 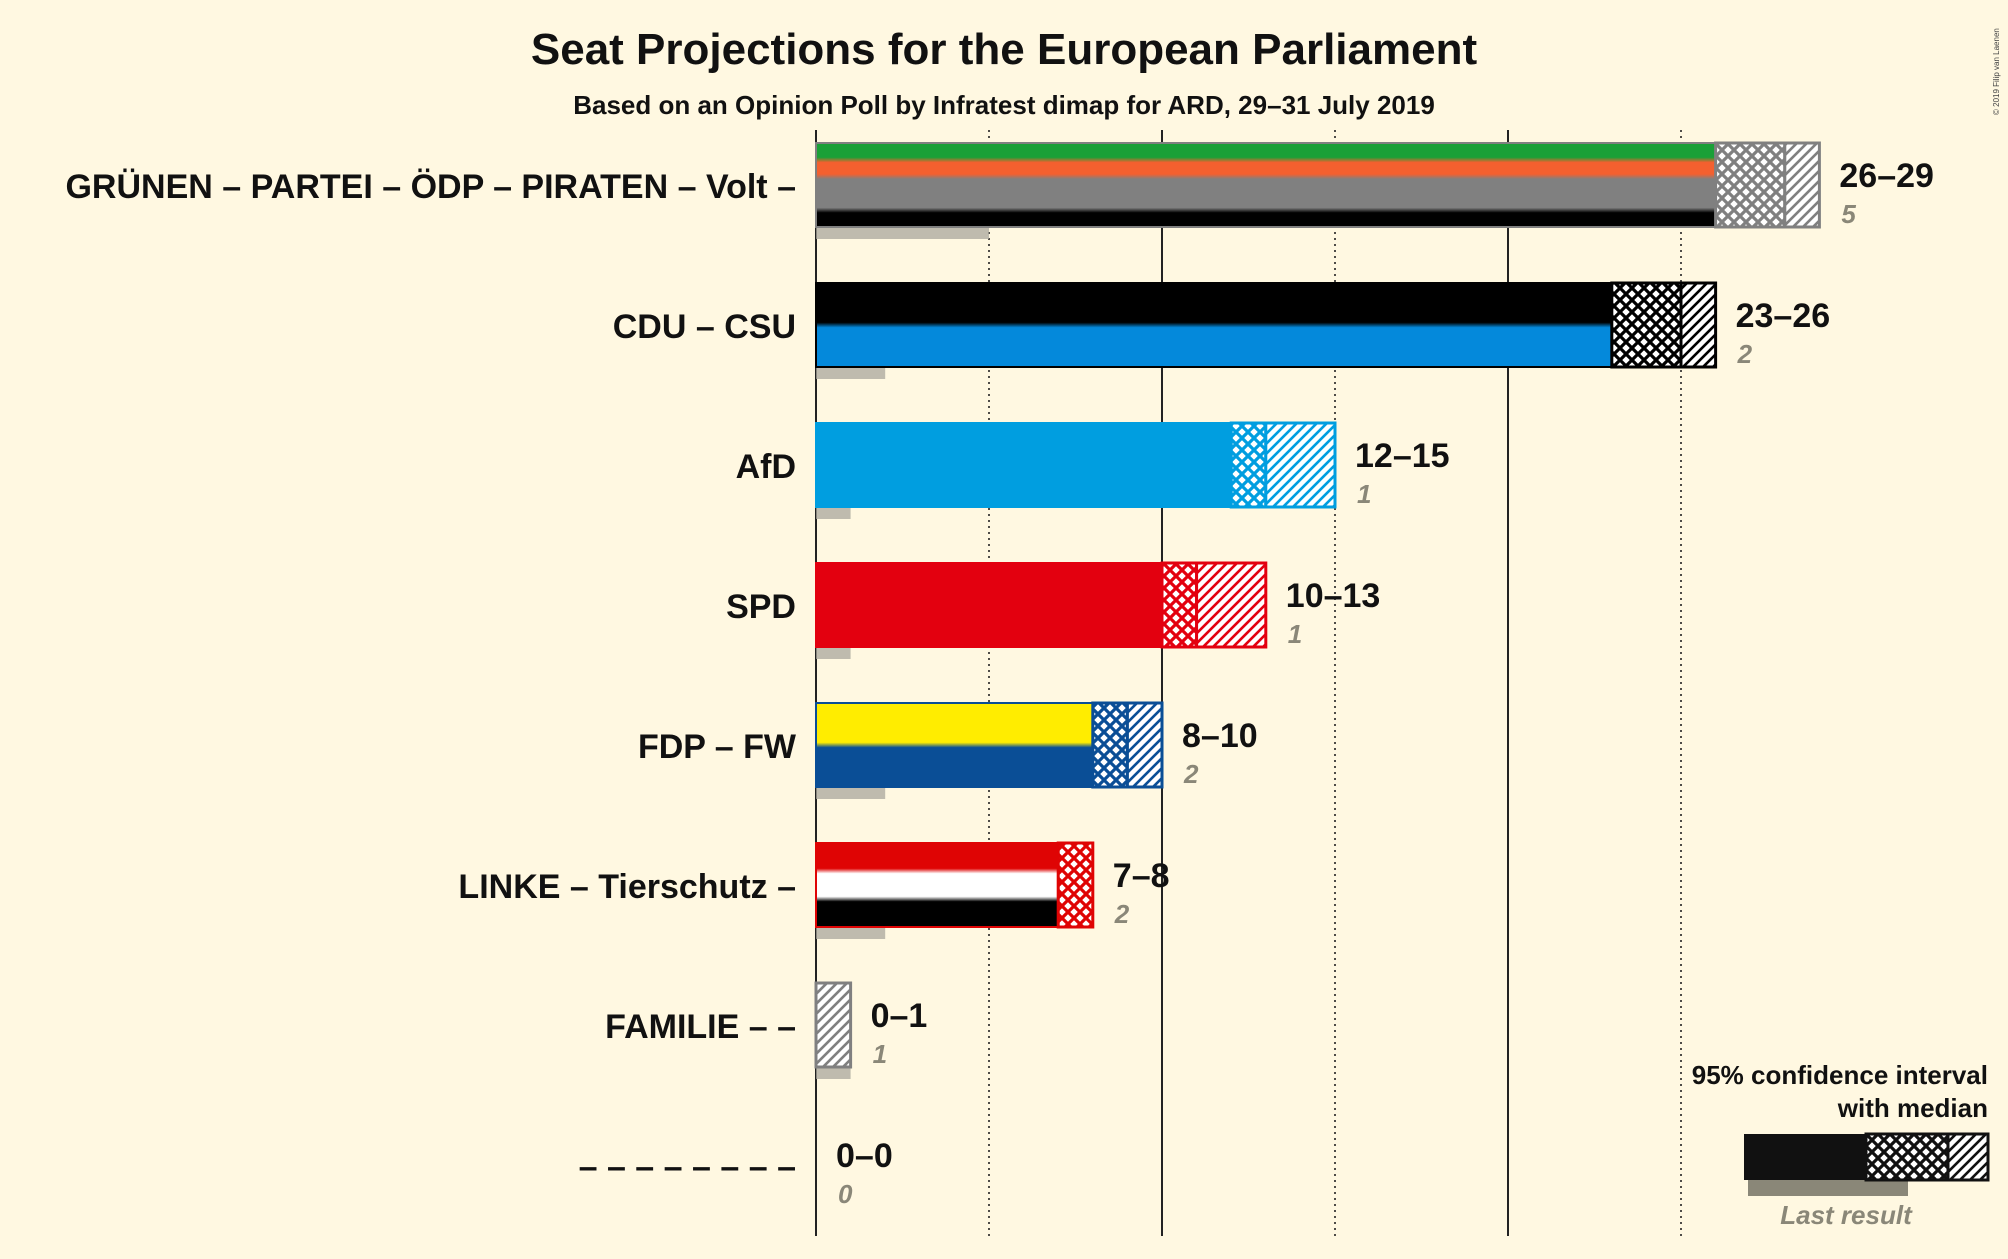 I want to click on party-label: FDP – FW, so click(x=717, y=747).